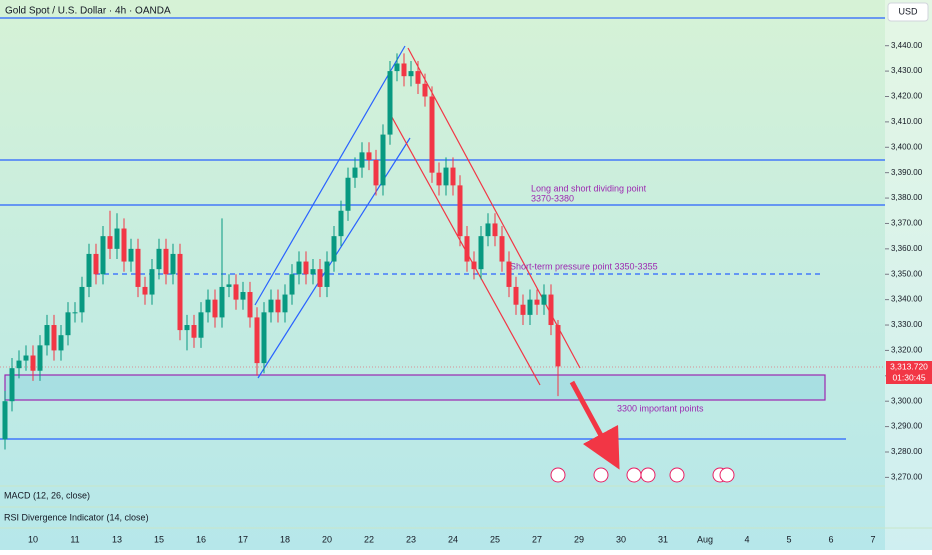  What do you see at coordinates (117, 539) in the screenshot?
I see `x-tick-label: 13` at bounding box center [117, 539].